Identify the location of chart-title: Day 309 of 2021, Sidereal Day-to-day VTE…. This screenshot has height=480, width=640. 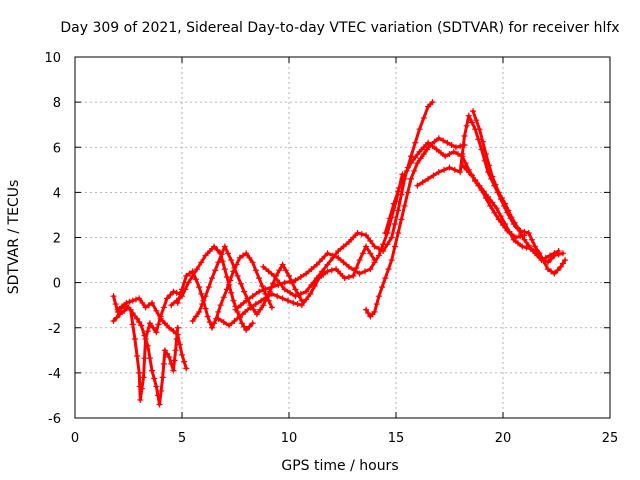
(339, 28).